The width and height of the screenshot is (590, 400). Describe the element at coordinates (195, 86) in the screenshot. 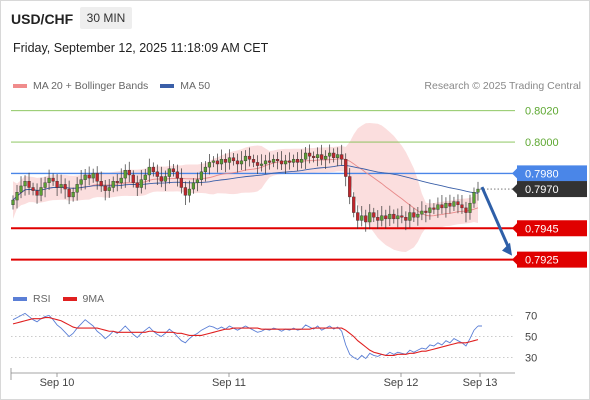

I see `legend-ma50-label: MA 50` at that location.